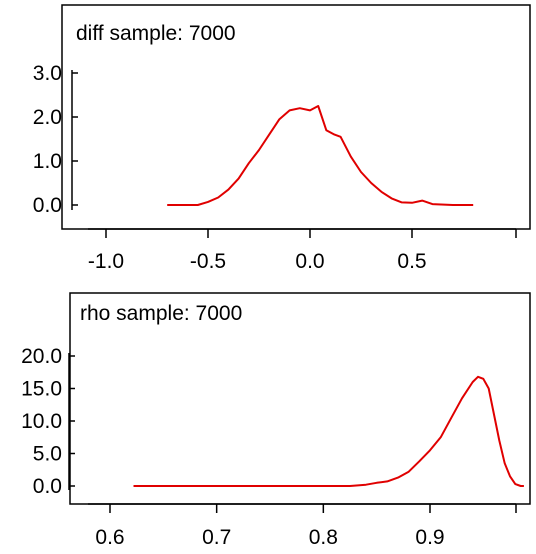 The height and width of the screenshot is (554, 536). Describe the element at coordinates (41, 356) in the screenshot. I see `rho-y-tick-label: 20.0` at that location.